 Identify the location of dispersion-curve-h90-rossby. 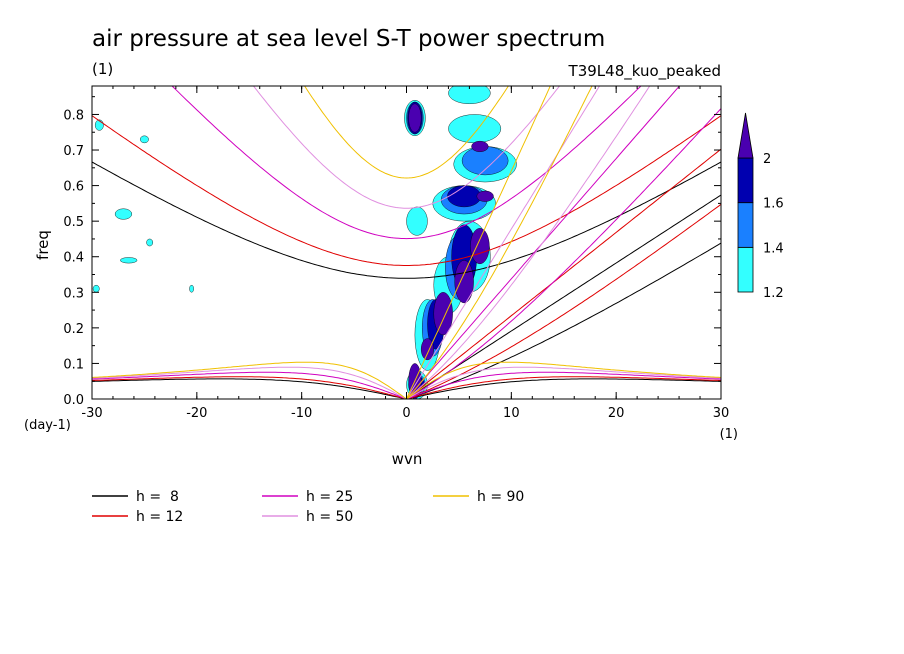
(406, 380).